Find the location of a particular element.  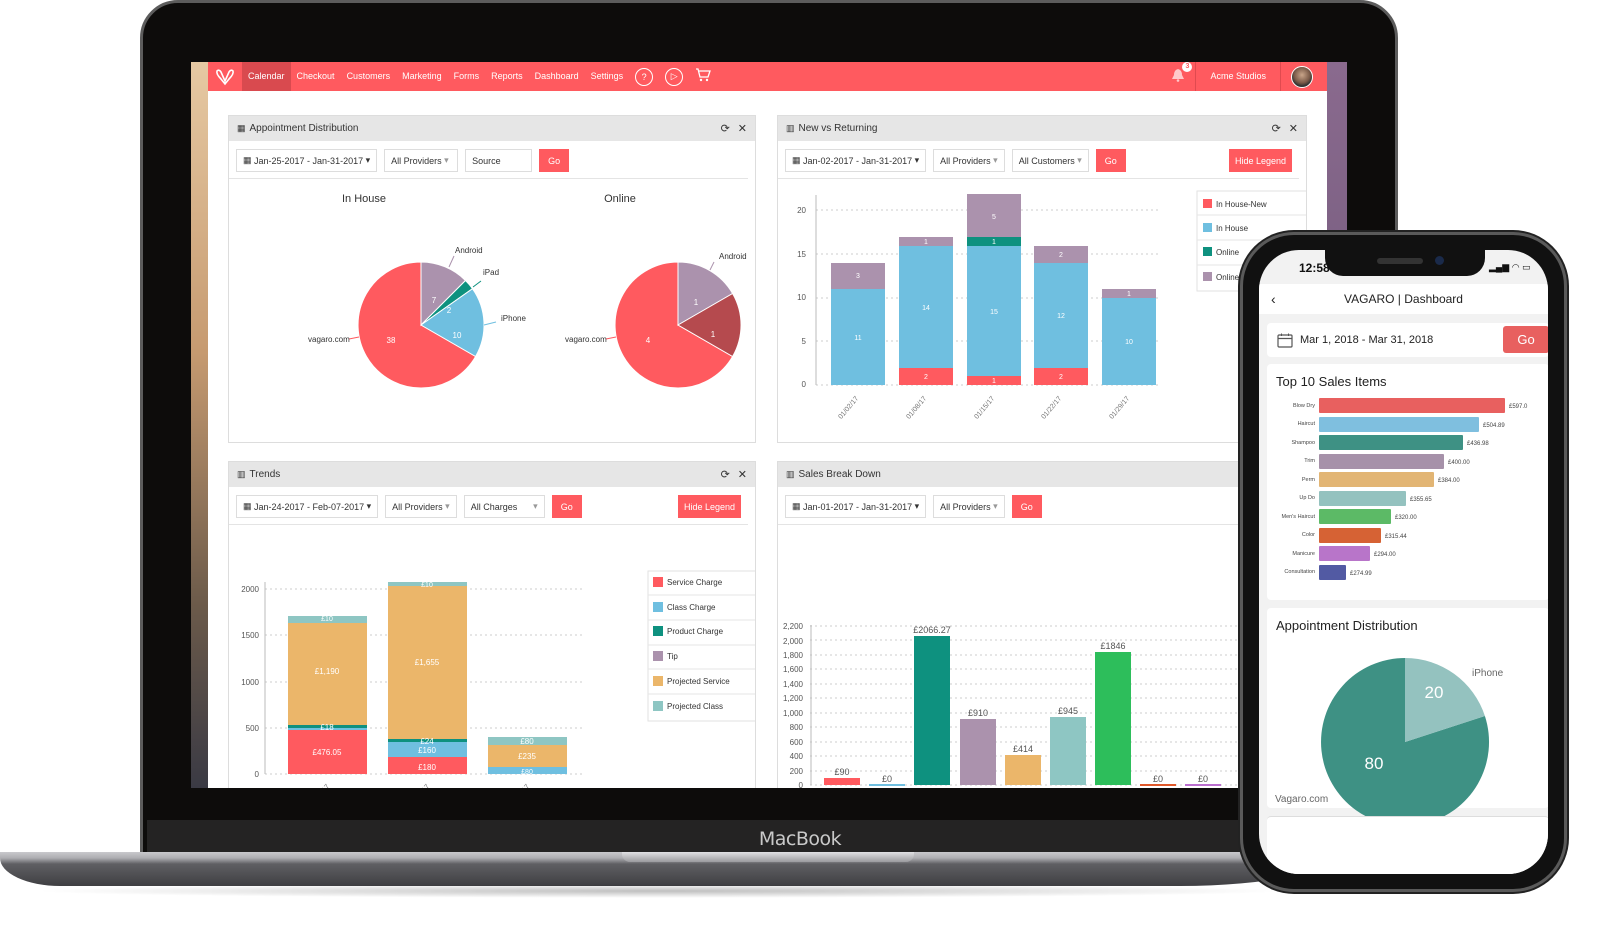

svg-text: Haircut is located at coordinates (1307, 424).